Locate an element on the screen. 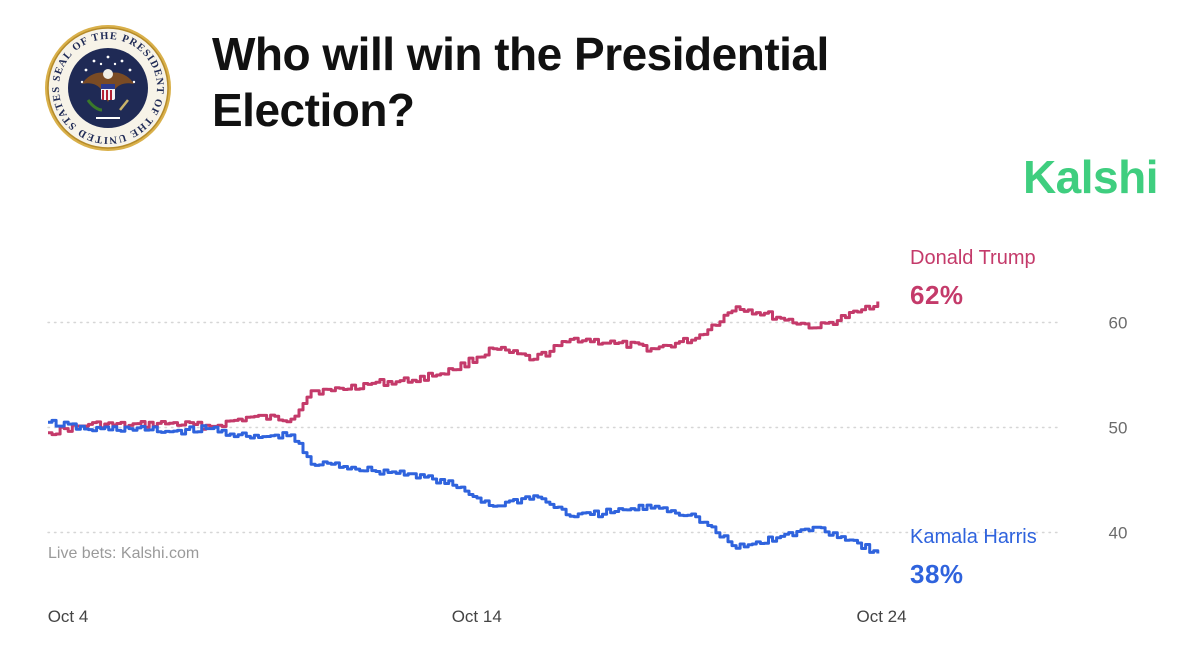 The width and height of the screenshot is (1200, 655). series-name-label: Kamala Harris is located at coordinates (973, 537).